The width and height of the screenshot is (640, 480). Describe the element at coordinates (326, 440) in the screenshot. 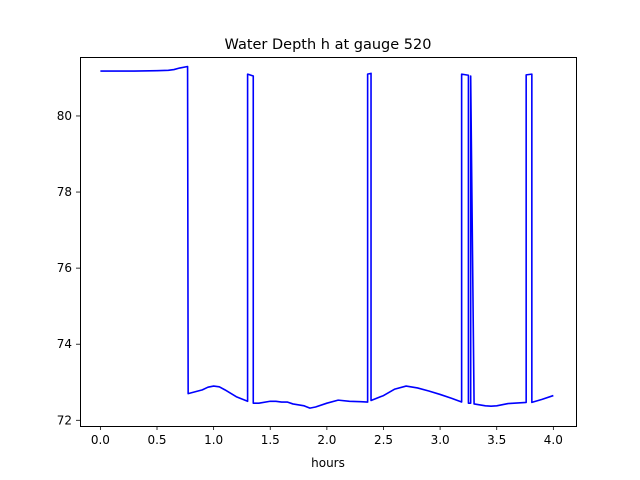

I see `x-tick-label: 2.0` at that location.